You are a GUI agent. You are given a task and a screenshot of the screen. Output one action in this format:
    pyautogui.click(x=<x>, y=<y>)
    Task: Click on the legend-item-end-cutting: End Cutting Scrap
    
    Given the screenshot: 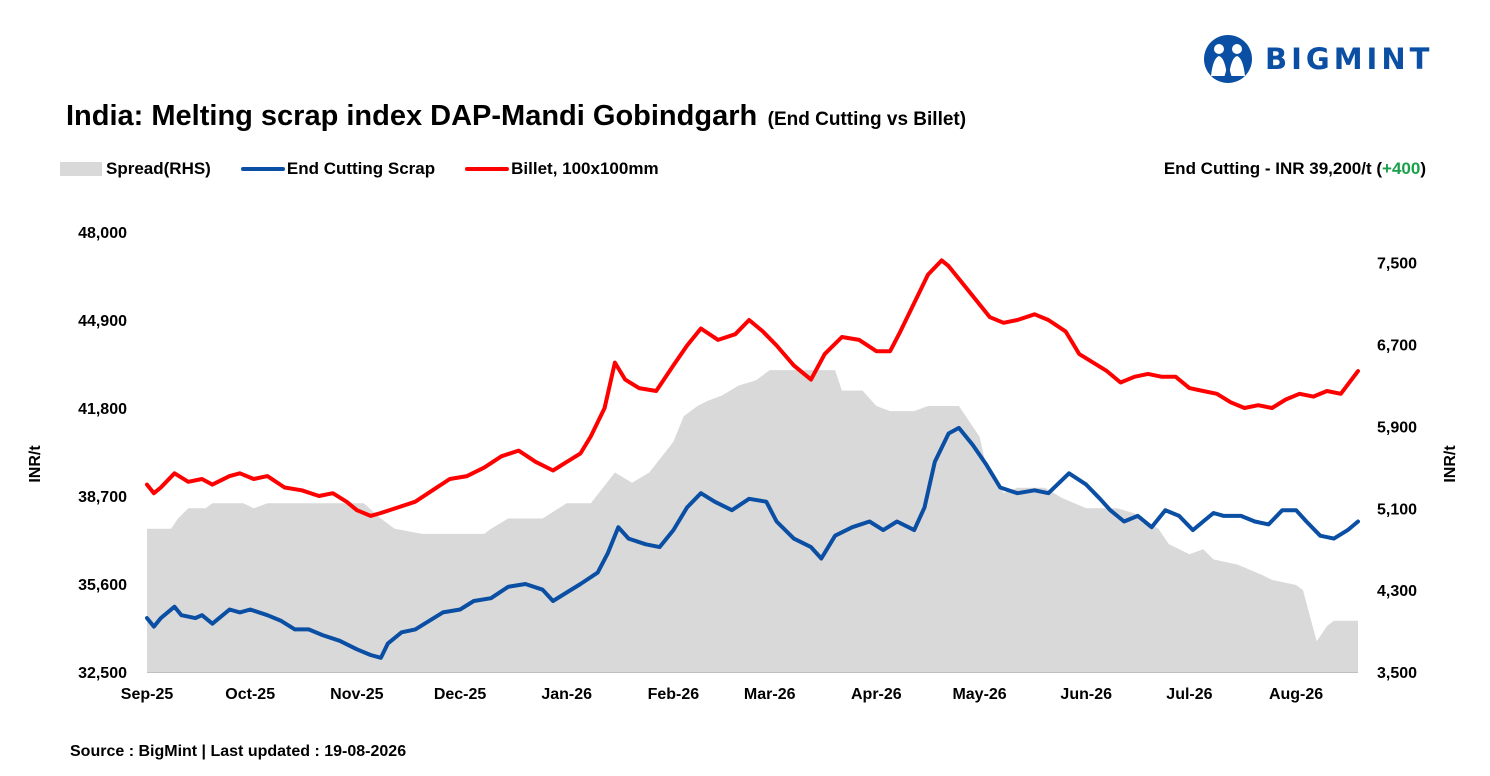 What is the action you would take?
    pyautogui.click(x=338, y=169)
    